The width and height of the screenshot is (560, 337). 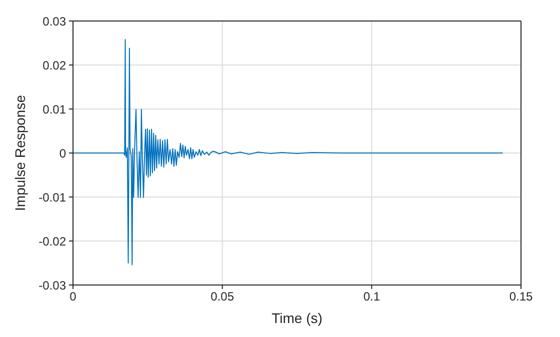 What do you see at coordinates (52, 241) in the screenshot?
I see `y-tick-label: -0.02` at bounding box center [52, 241].